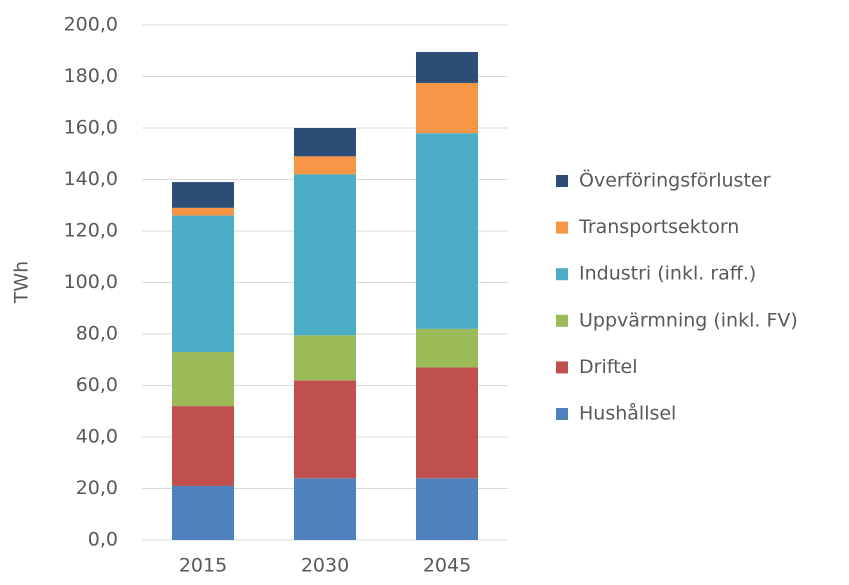  I want to click on legend-label: Hushållsel, so click(627, 413).